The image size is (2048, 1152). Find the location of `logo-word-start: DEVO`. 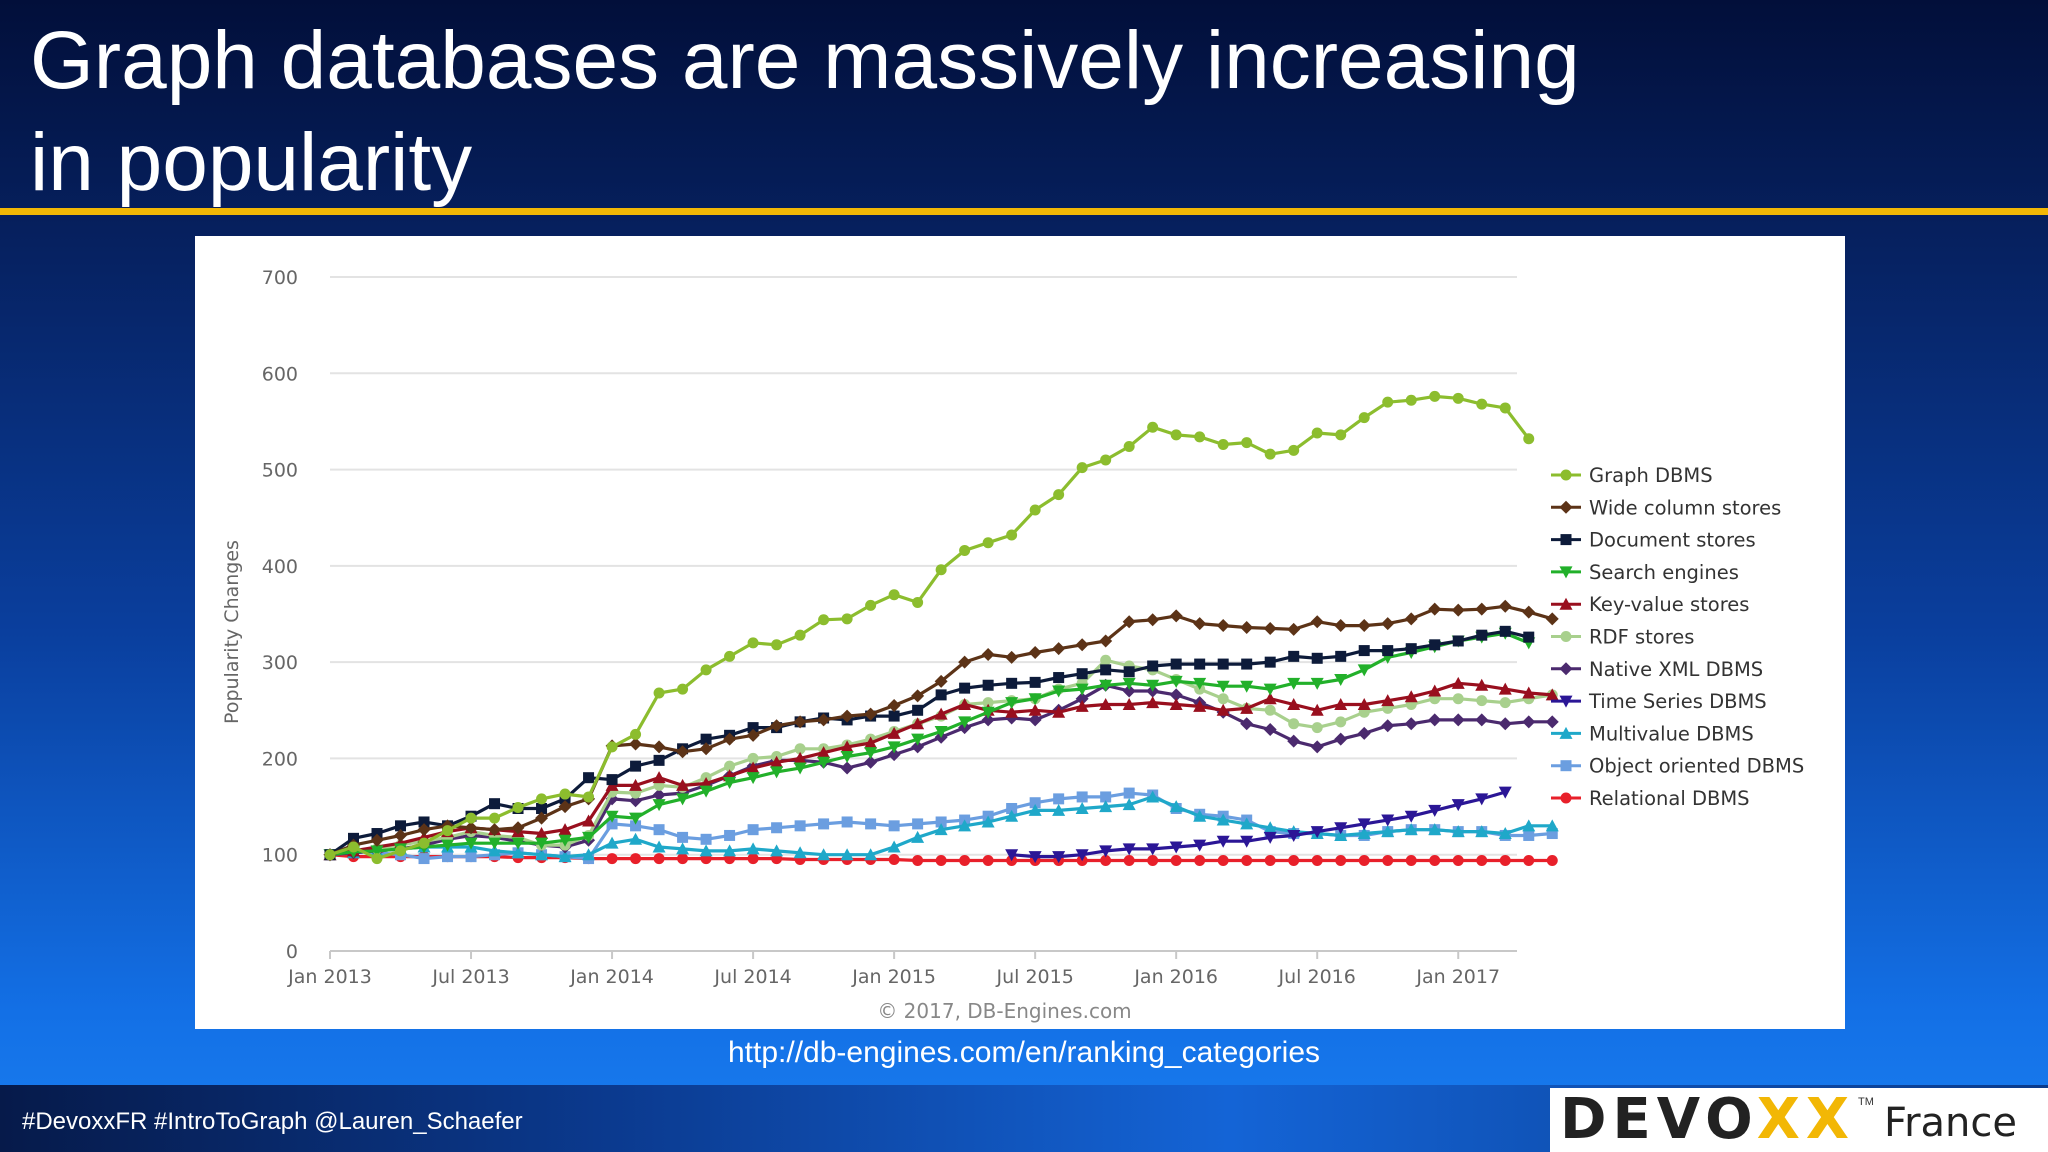

logo-word-start: DEVO is located at coordinates (1658, 1119).